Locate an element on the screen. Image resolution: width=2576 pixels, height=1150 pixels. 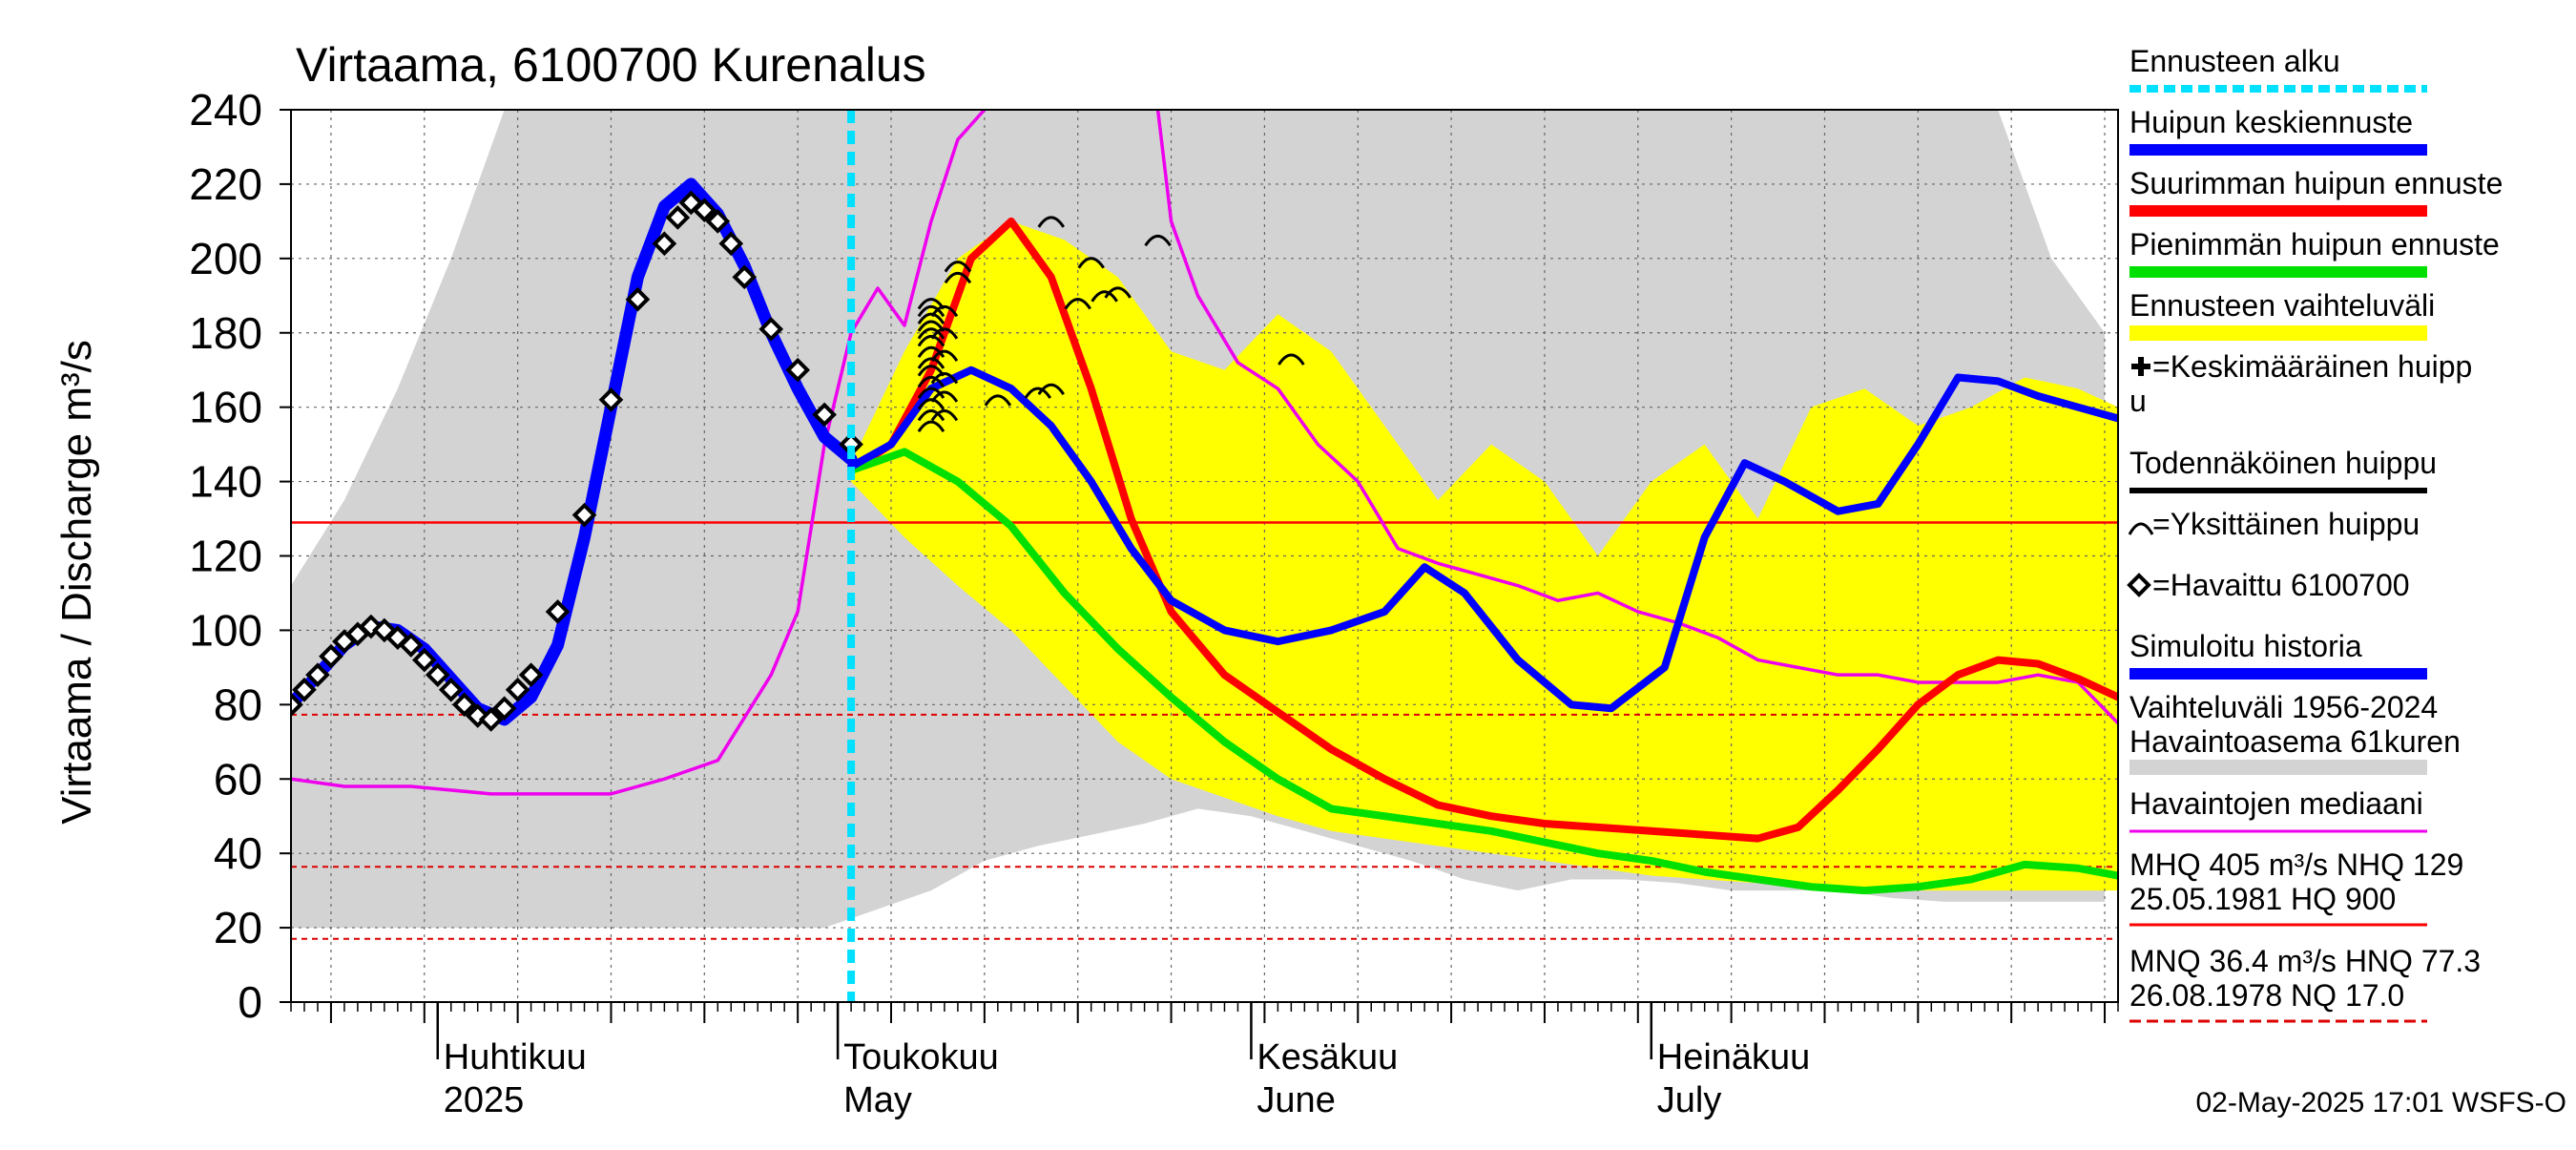
legend-label: =Yksittäinen huippu is located at coordinates (2286, 524).